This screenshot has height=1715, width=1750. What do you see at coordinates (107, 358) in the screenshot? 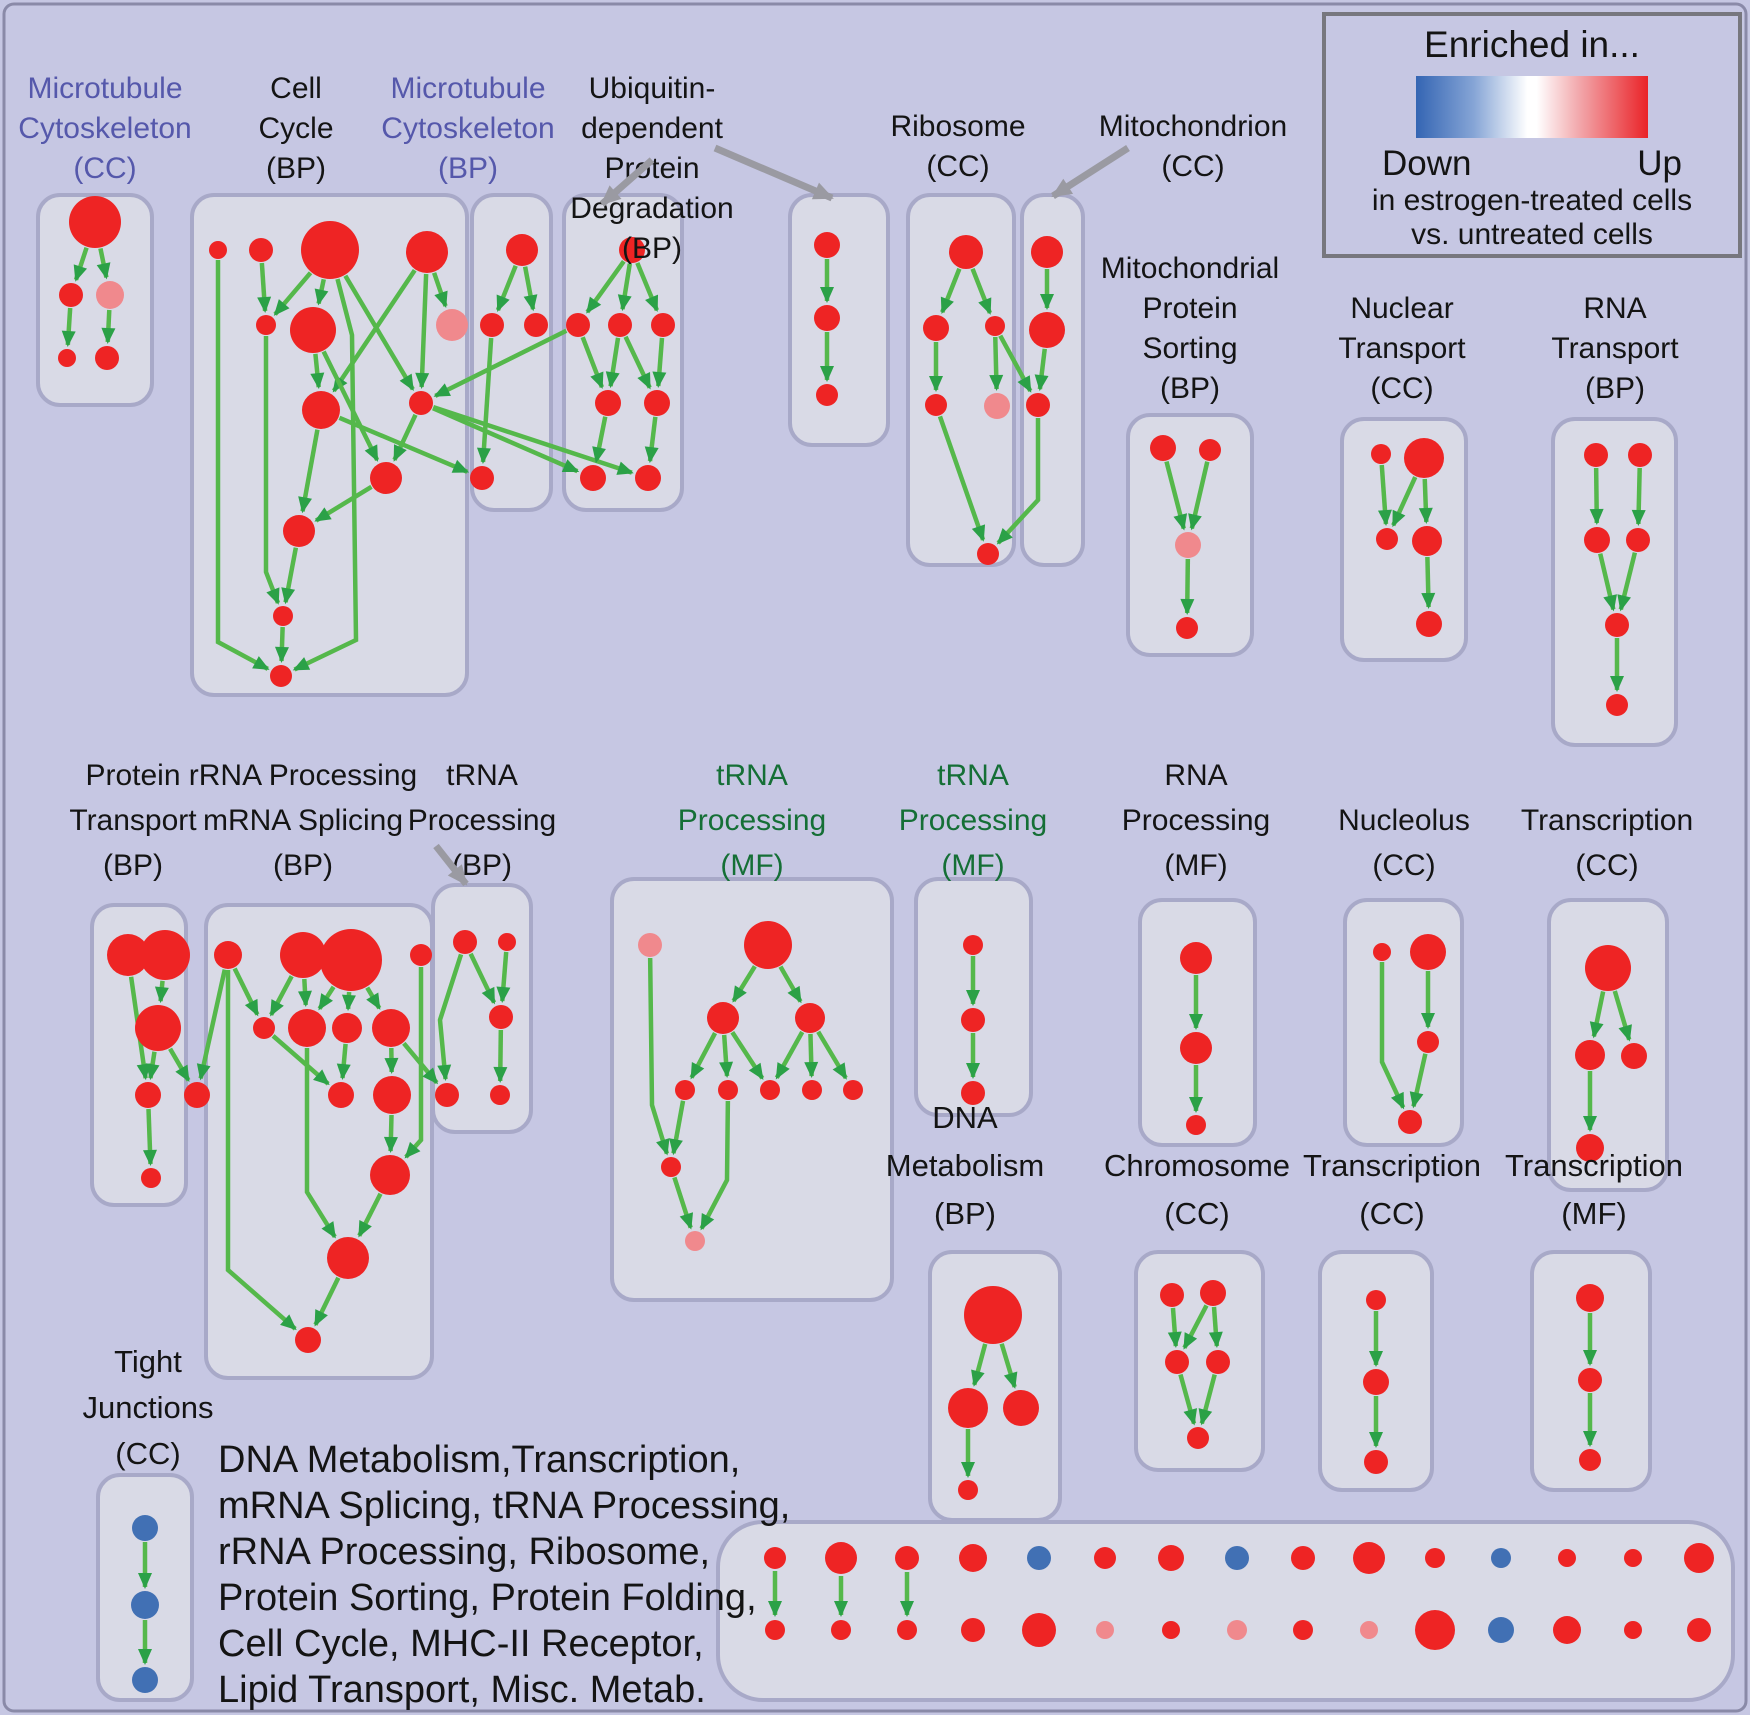
I see `node-a5` at bounding box center [107, 358].